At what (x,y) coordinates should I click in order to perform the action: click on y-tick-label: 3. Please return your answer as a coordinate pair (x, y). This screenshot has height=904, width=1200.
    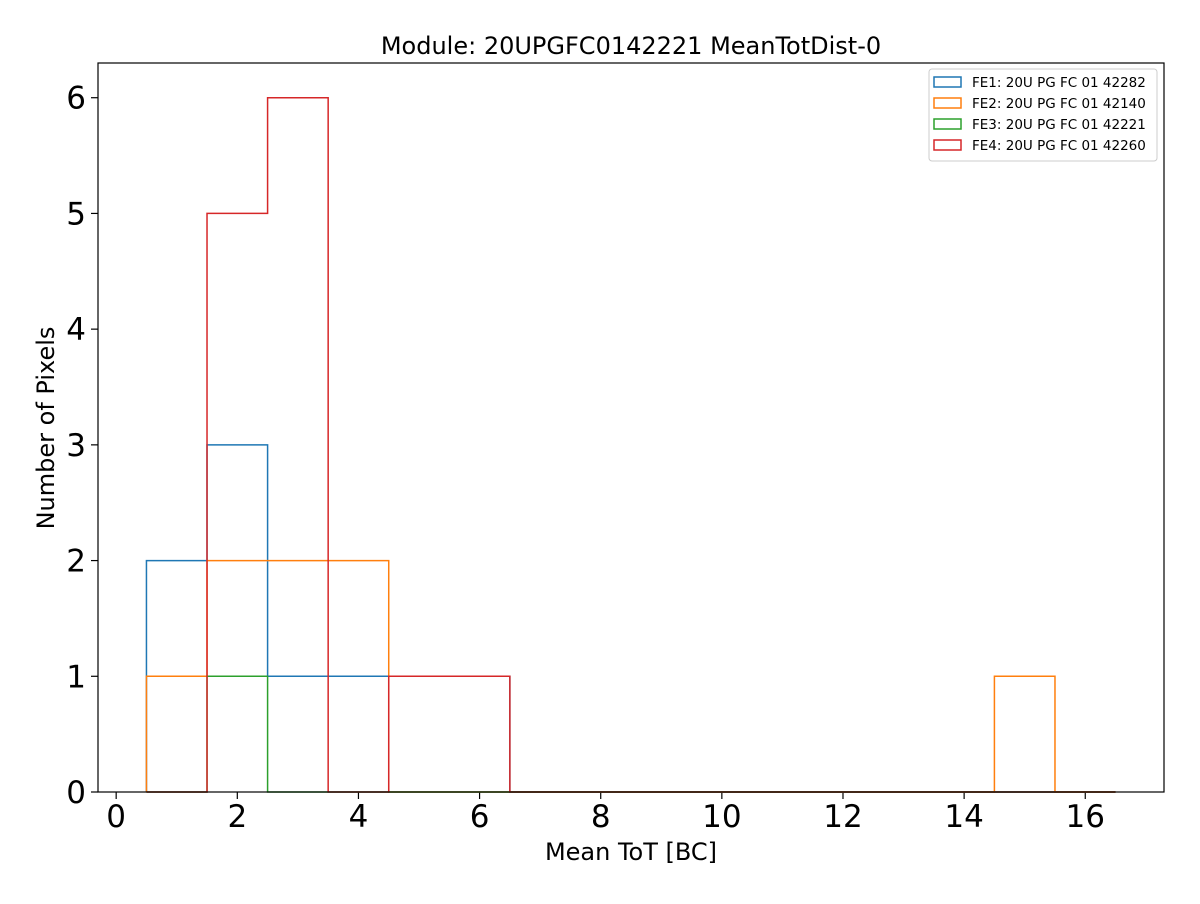
    Looking at the image, I should click on (76, 446).